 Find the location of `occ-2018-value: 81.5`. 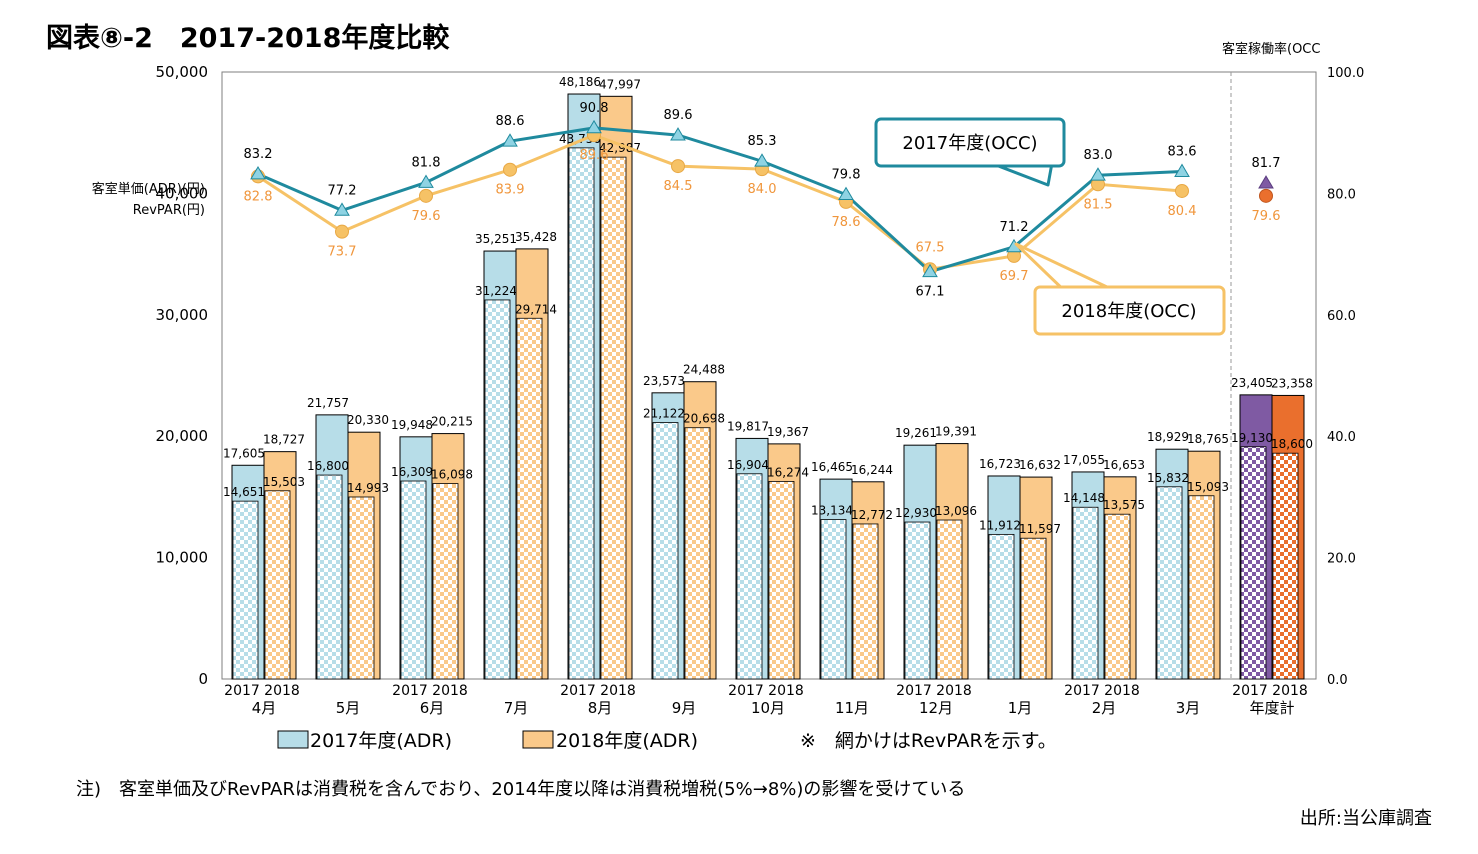

occ-2018-value: 81.5 is located at coordinates (1098, 204).